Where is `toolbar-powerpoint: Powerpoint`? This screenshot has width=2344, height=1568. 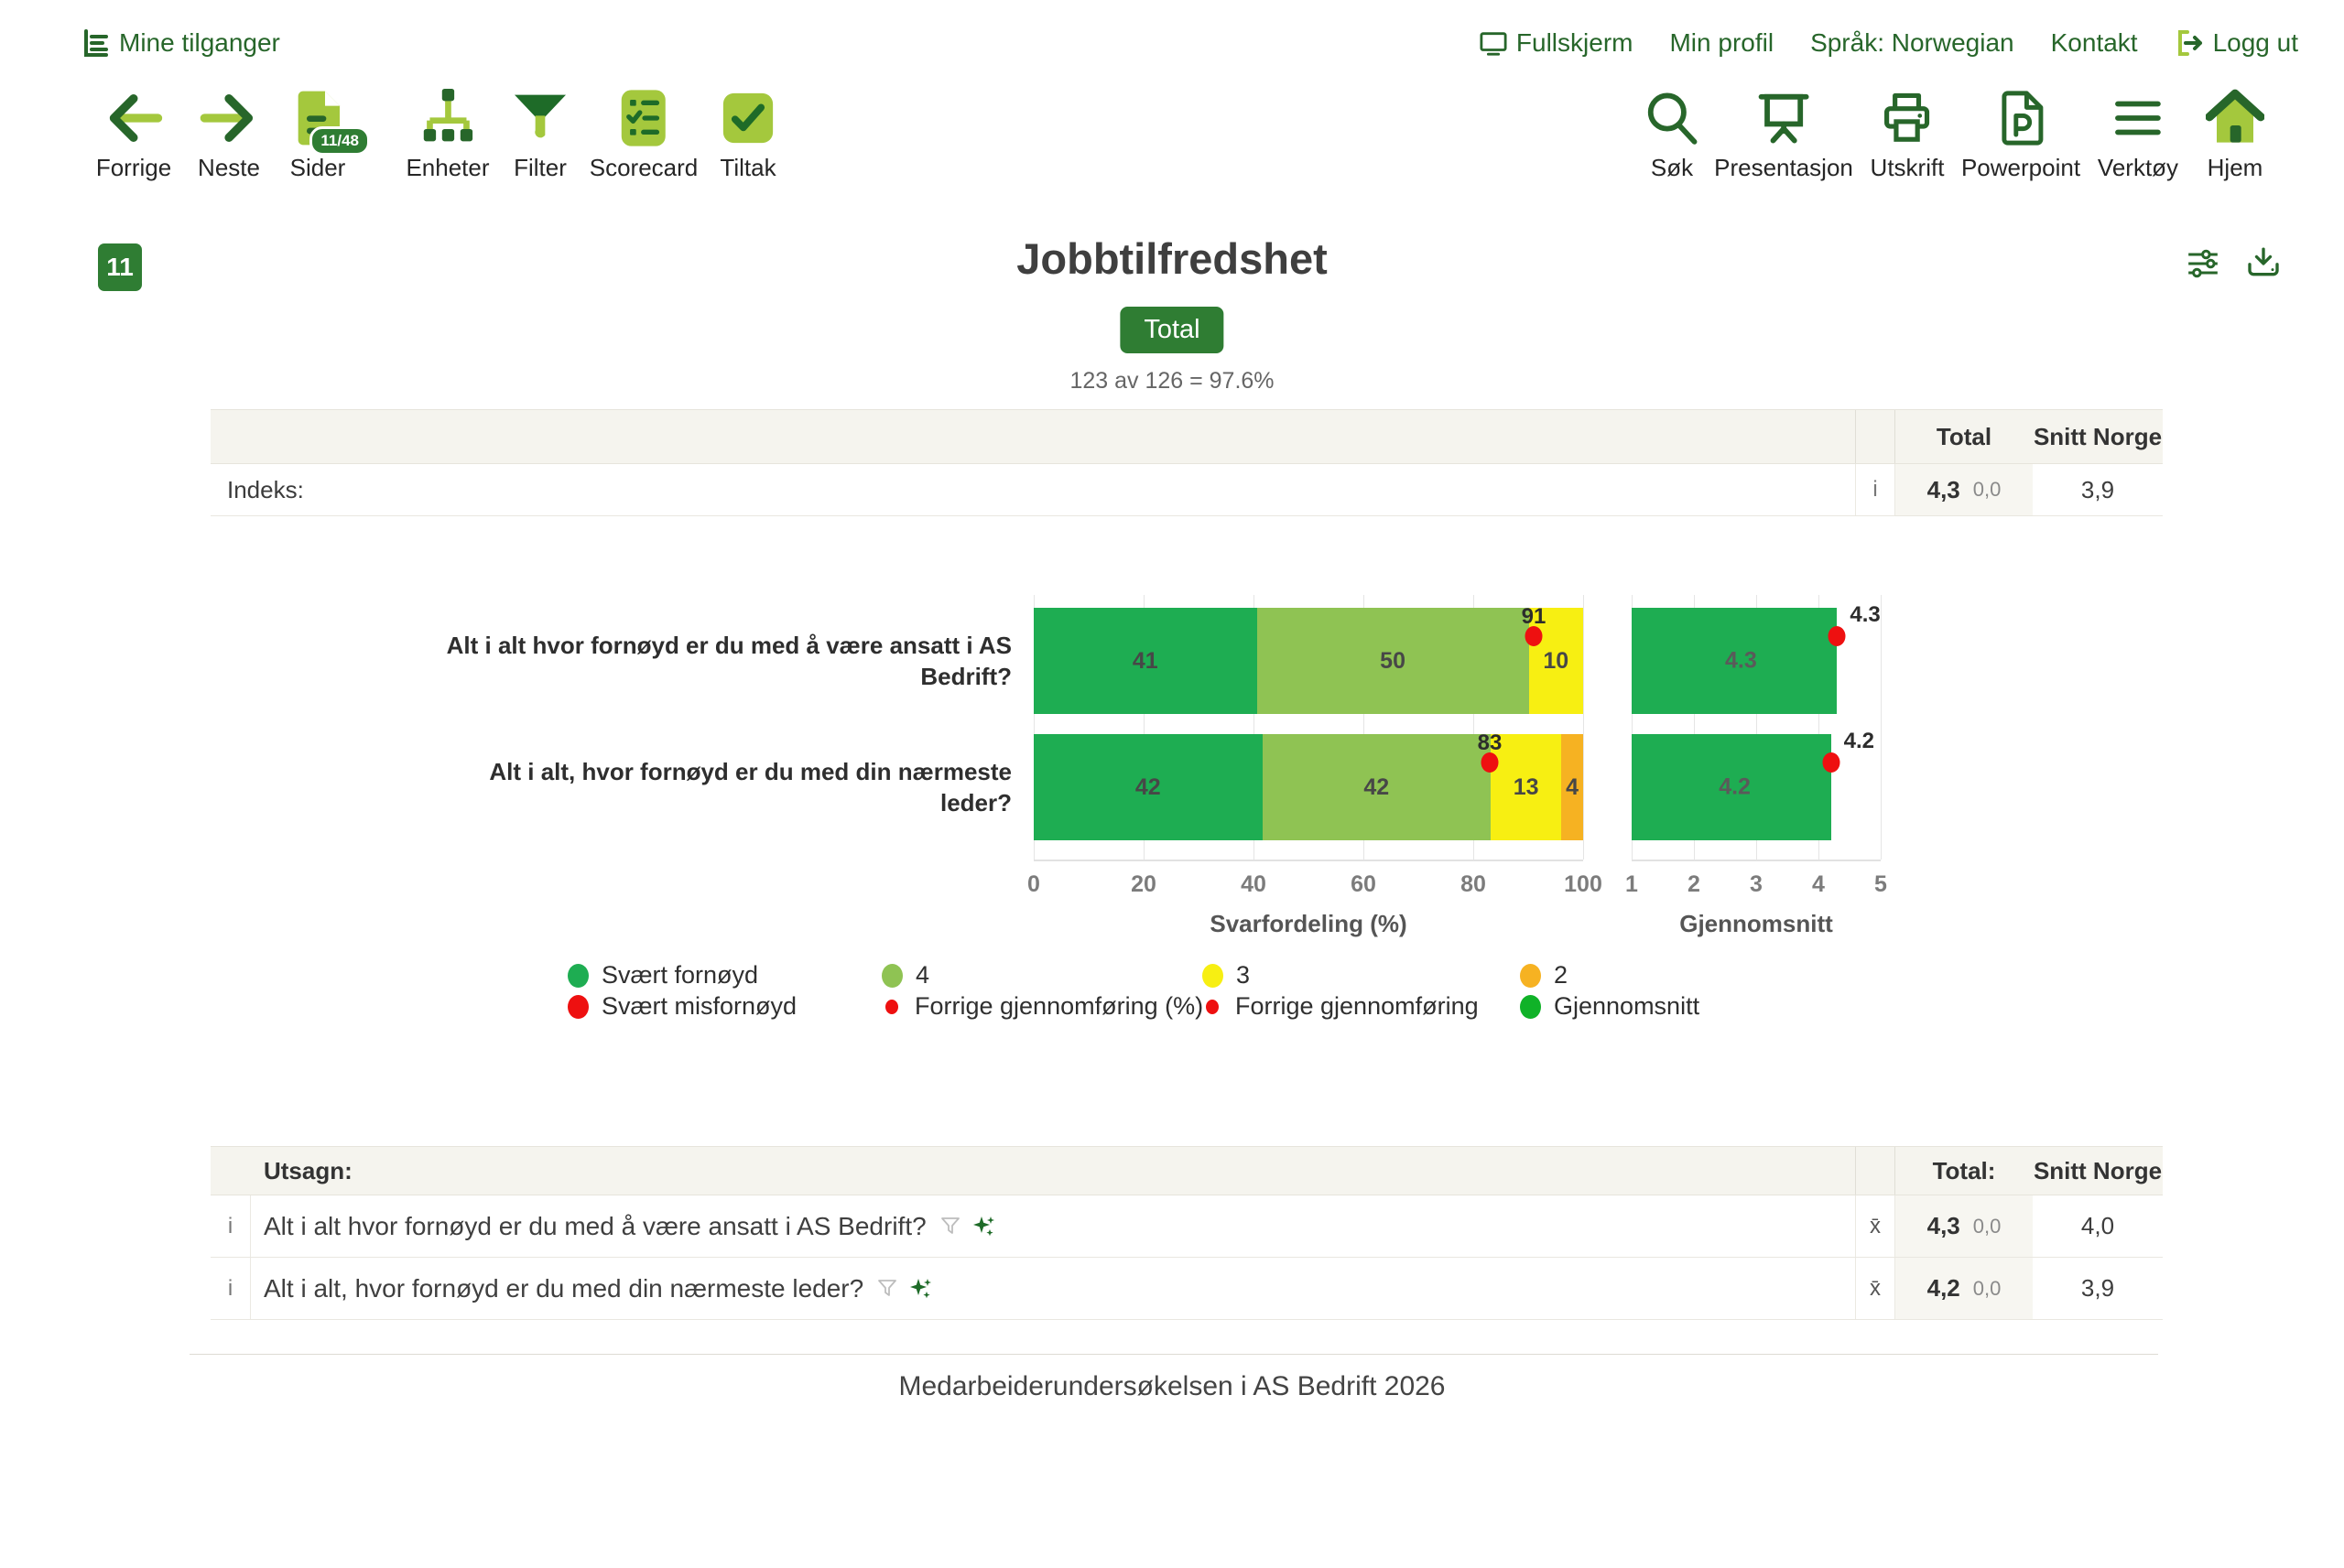 toolbar-powerpoint: Powerpoint is located at coordinates (2021, 135).